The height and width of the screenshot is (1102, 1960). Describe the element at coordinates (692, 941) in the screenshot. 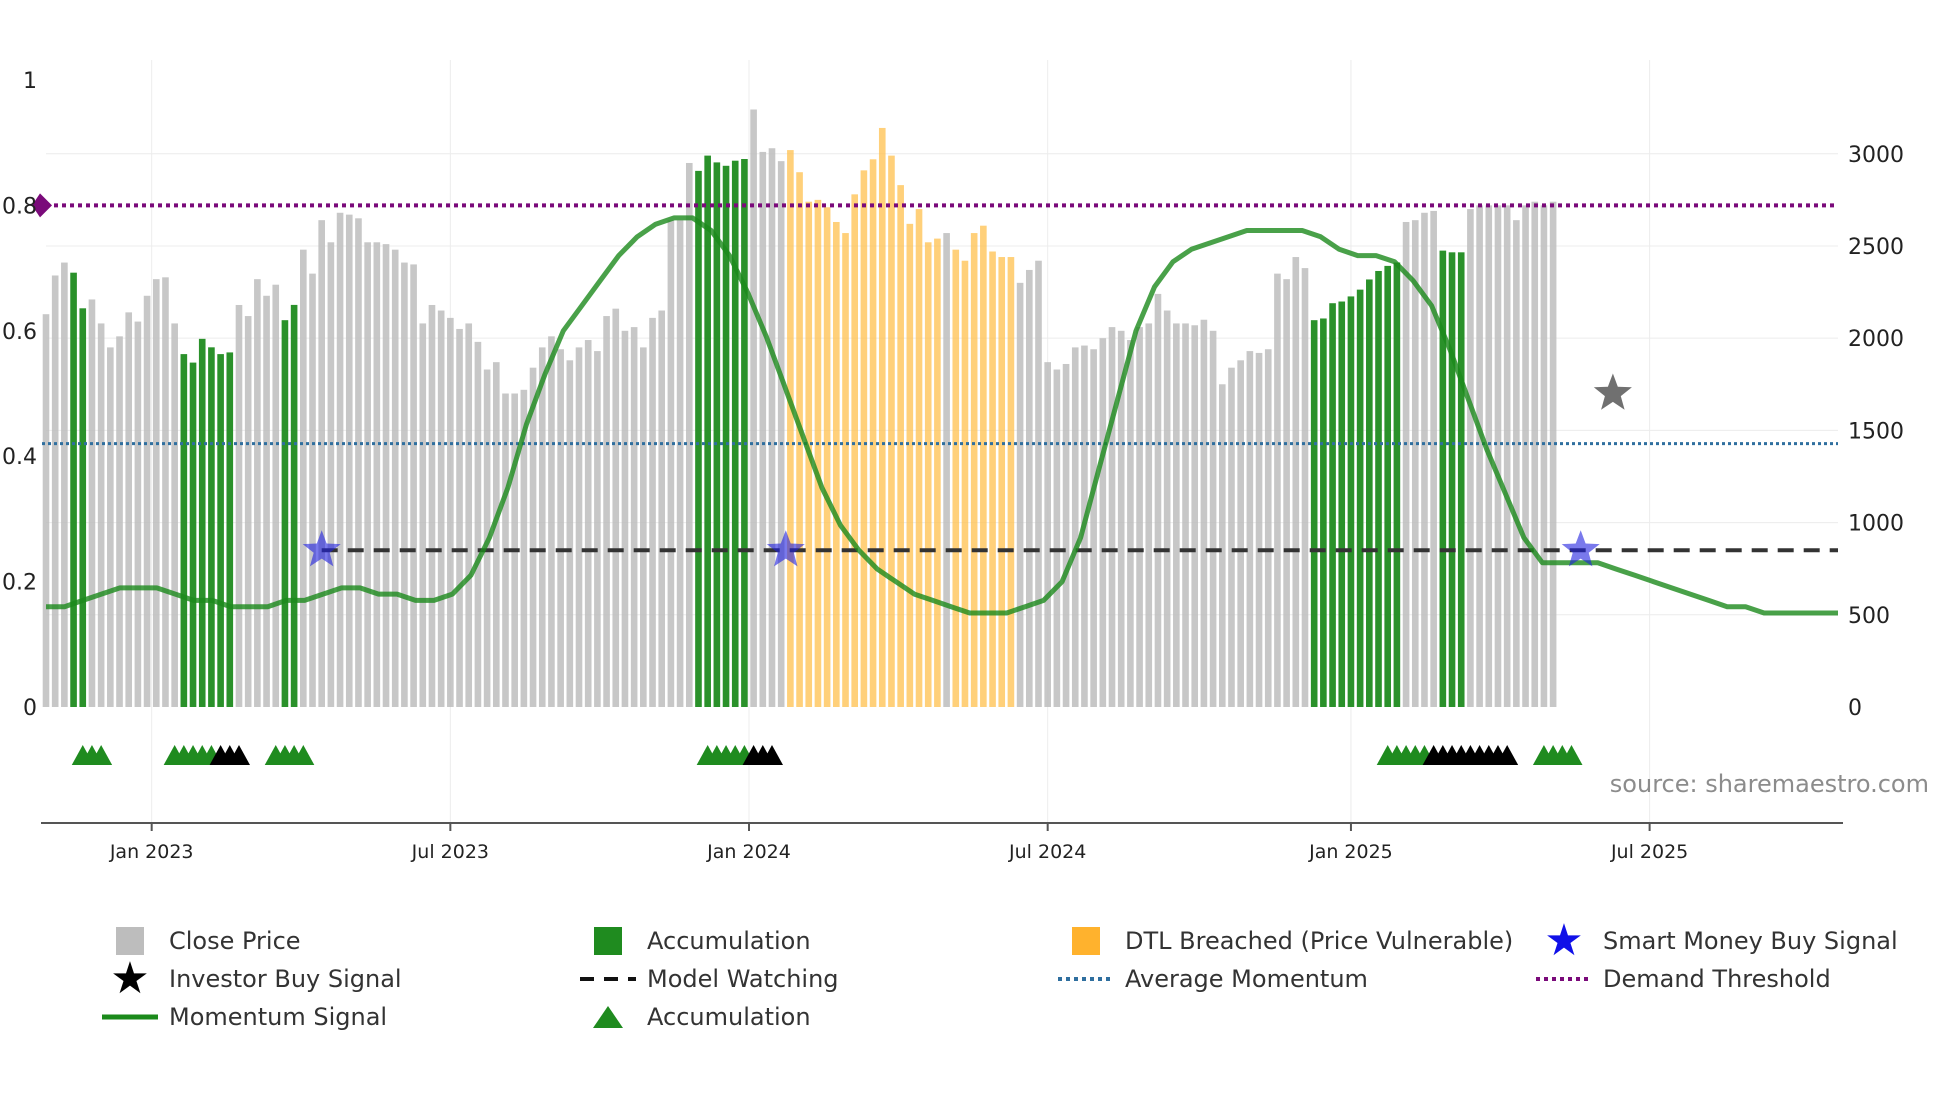

I see `legend-accumulation-bar: Accumulation` at that location.